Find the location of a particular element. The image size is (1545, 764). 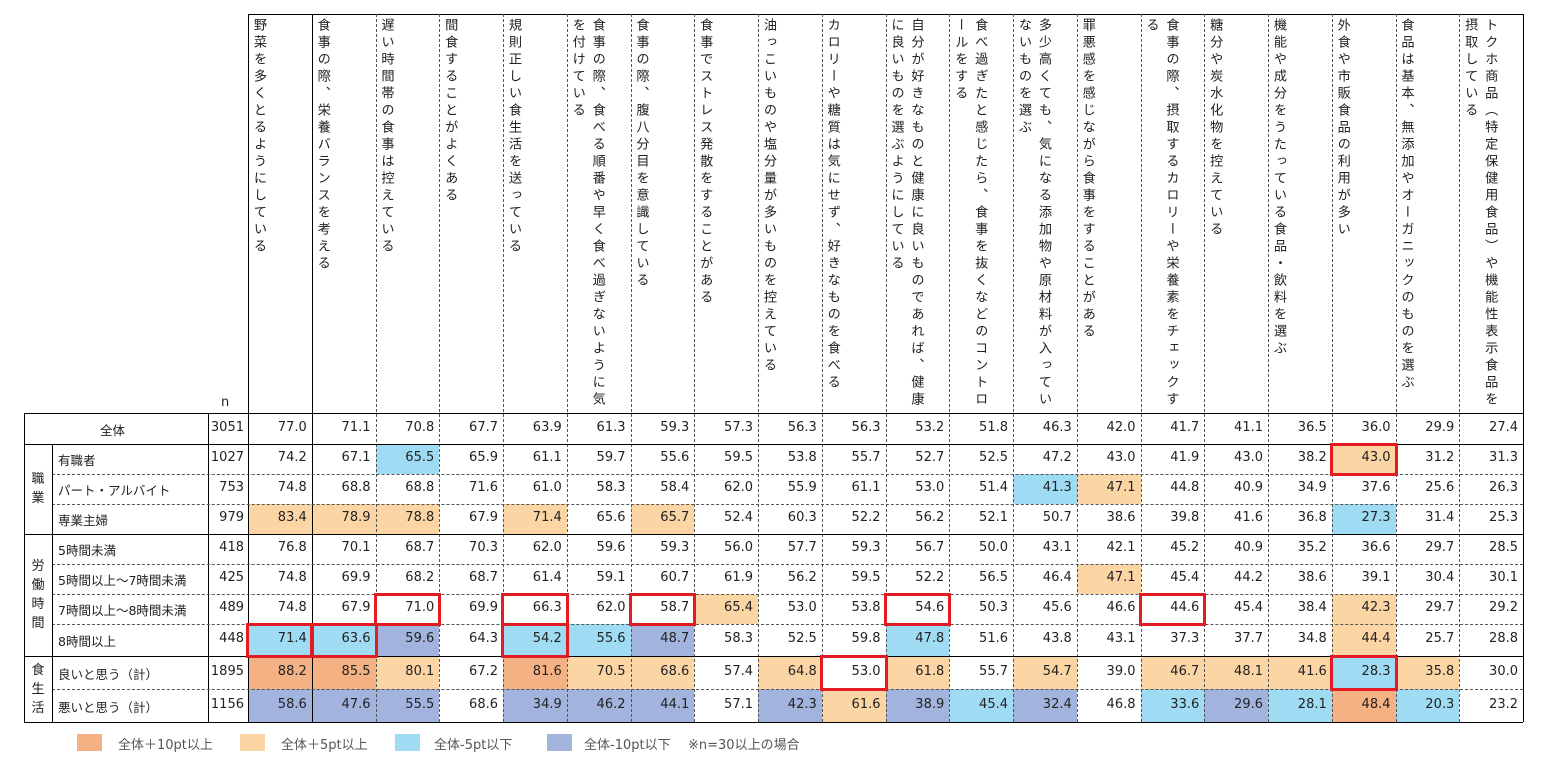

column-header-text: 食べ過ぎたと感じたら、食事を抜くなどのコントロールをする is located at coordinates (970, 213).